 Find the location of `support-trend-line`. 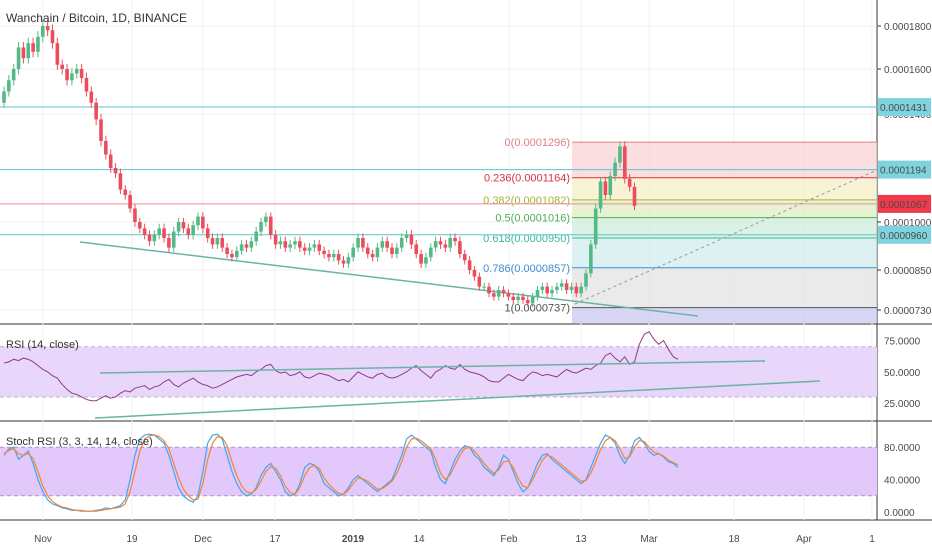

support-trend-line is located at coordinates (389, 279).